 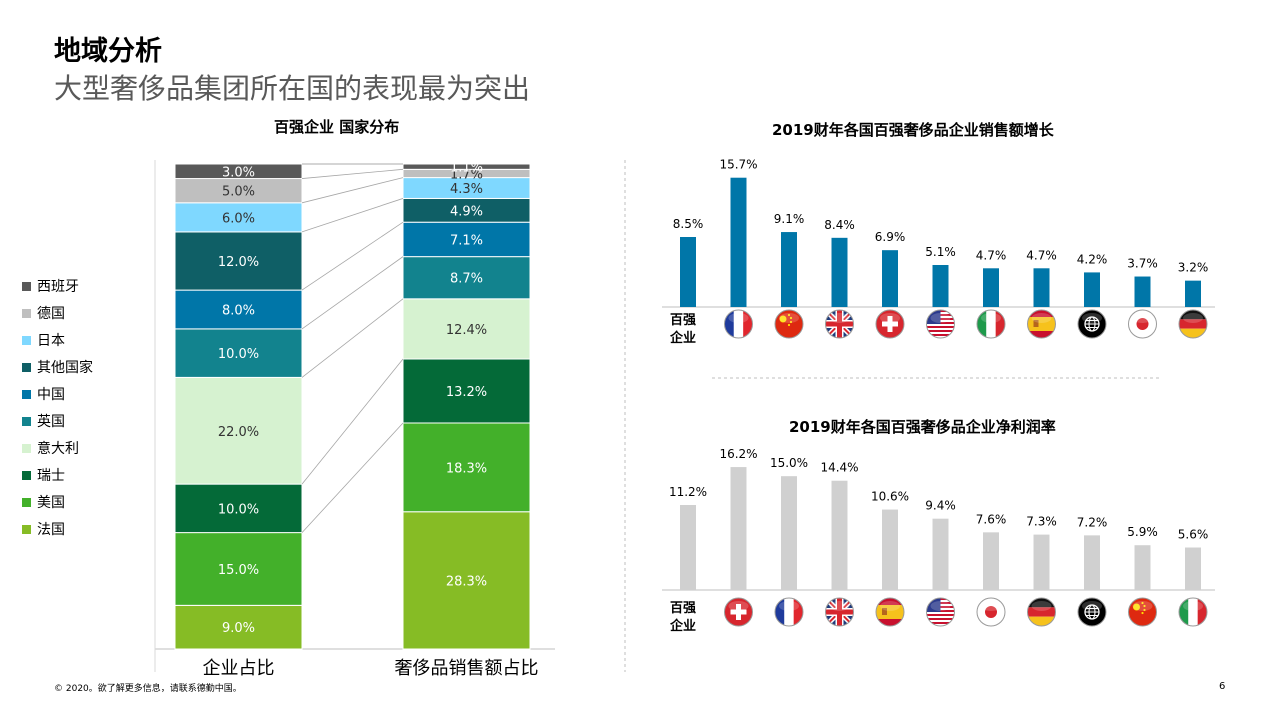 What do you see at coordinates (839, 468) in the screenshot?
I see `bar-value-label: 14.4%` at bounding box center [839, 468].